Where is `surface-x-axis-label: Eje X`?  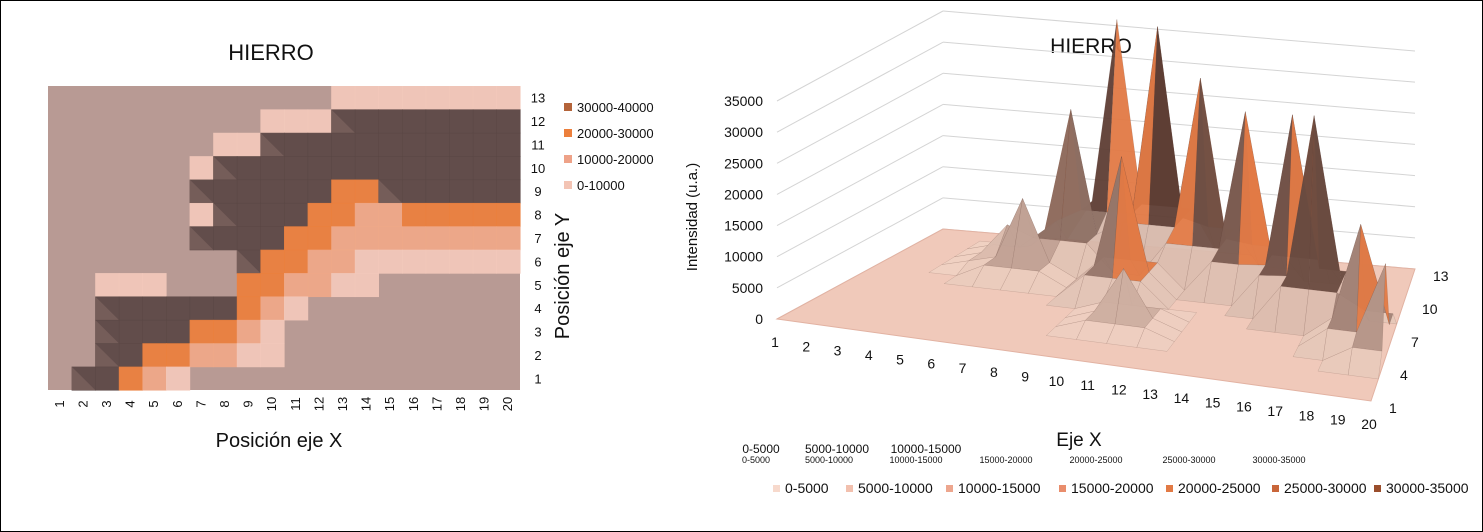 surface-x-axis-label: Eje X is located at coordinates (1079, 440).